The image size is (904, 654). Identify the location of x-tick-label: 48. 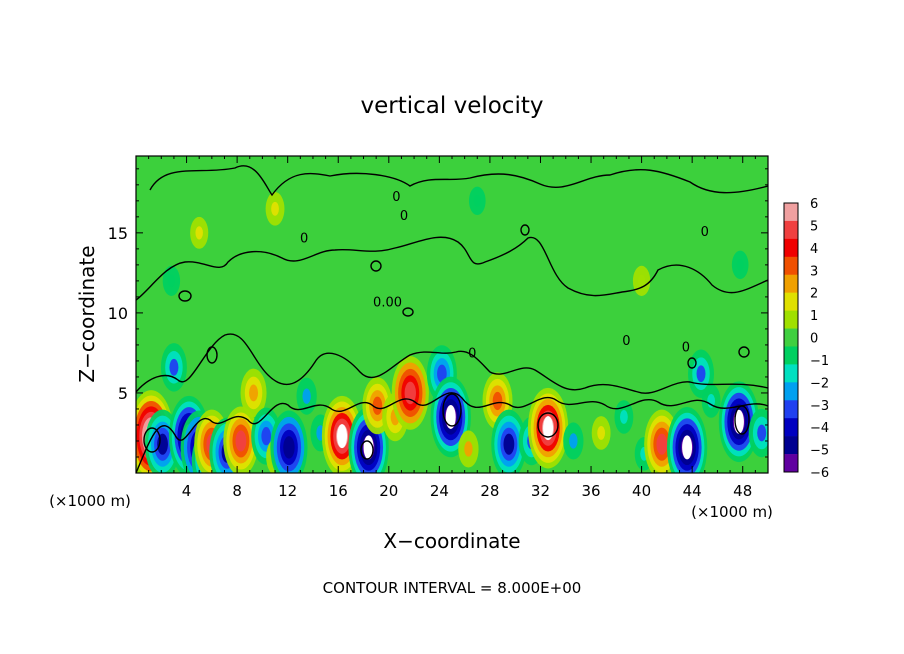
(742, 491).